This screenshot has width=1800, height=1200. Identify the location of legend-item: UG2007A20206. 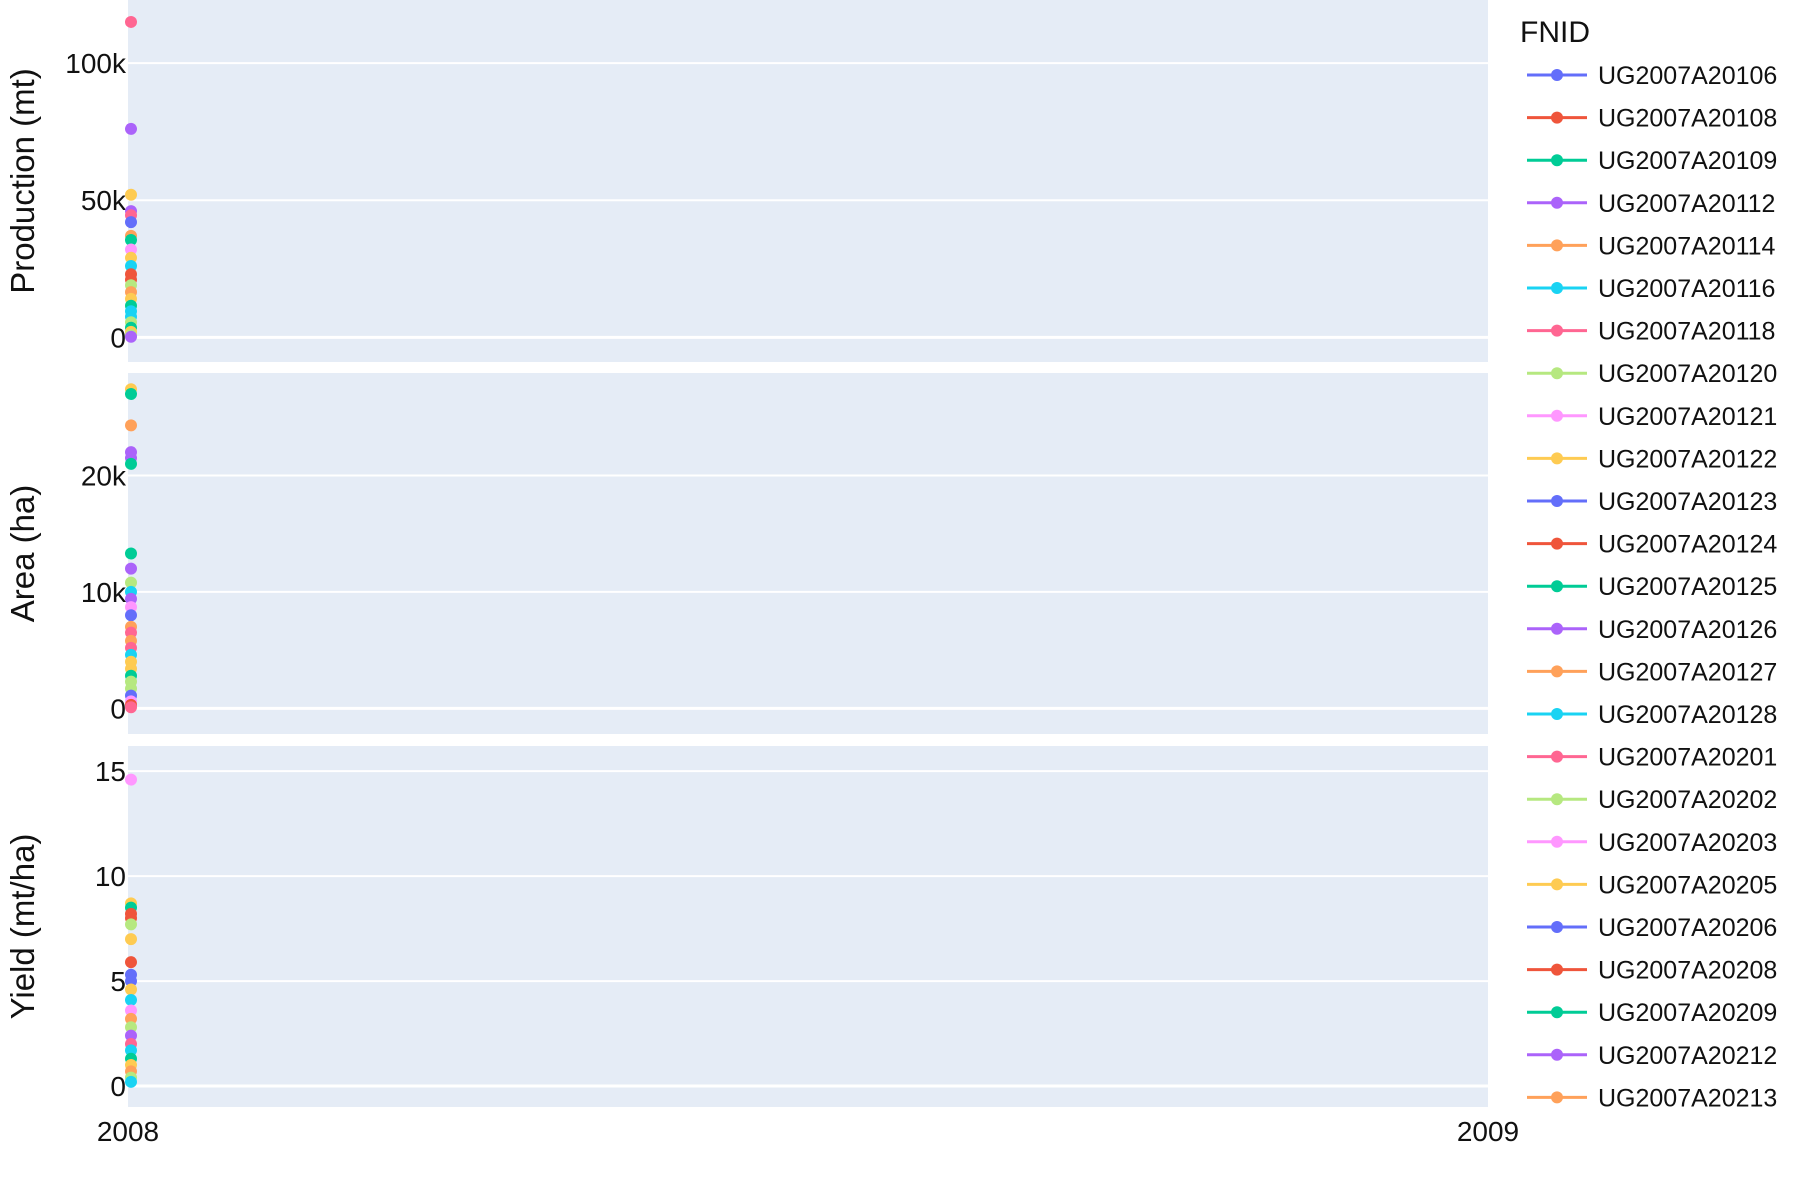
(1652, 928).